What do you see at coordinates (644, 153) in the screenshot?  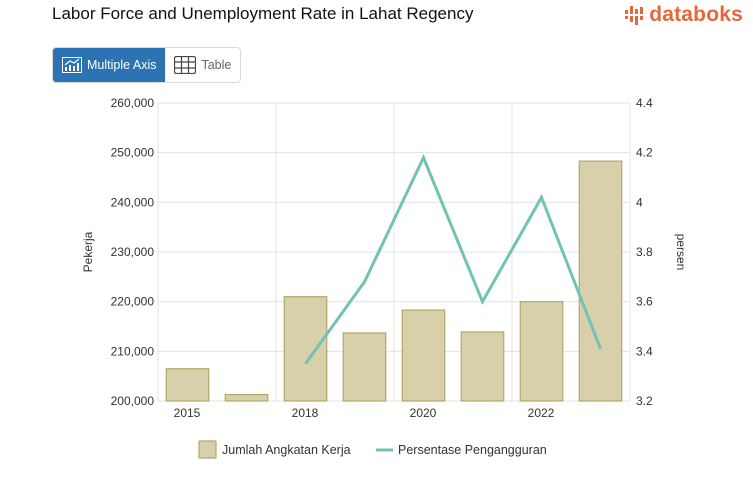 I see `right-tick-label: 4.2` at bounding box center [644, 153].